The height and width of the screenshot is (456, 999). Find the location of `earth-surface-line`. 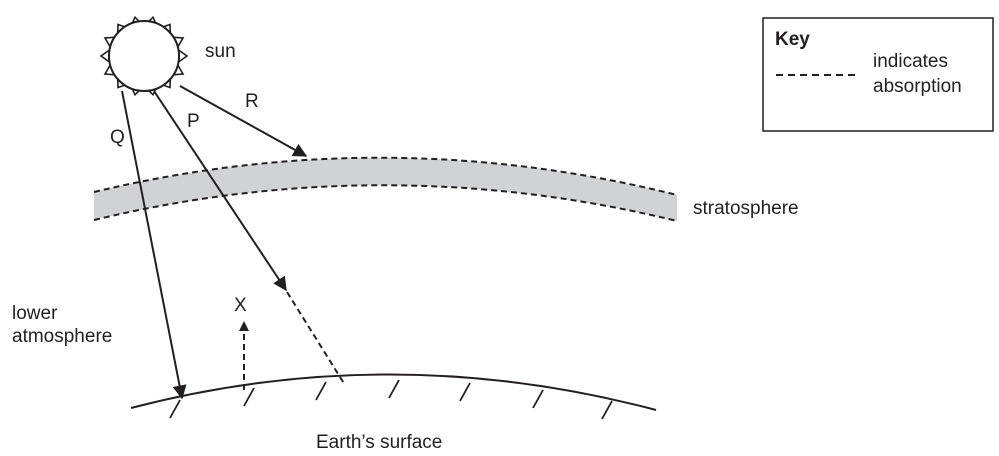

earth-surface-line is located at coordinates (393, 392).